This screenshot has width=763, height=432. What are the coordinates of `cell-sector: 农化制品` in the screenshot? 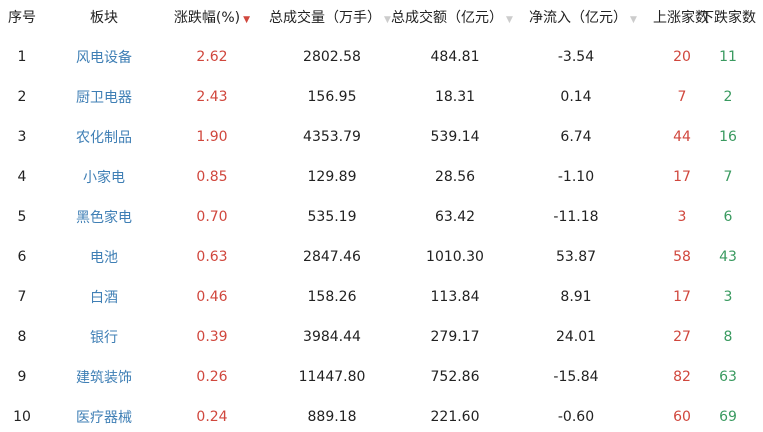 It's located at (104, 138).